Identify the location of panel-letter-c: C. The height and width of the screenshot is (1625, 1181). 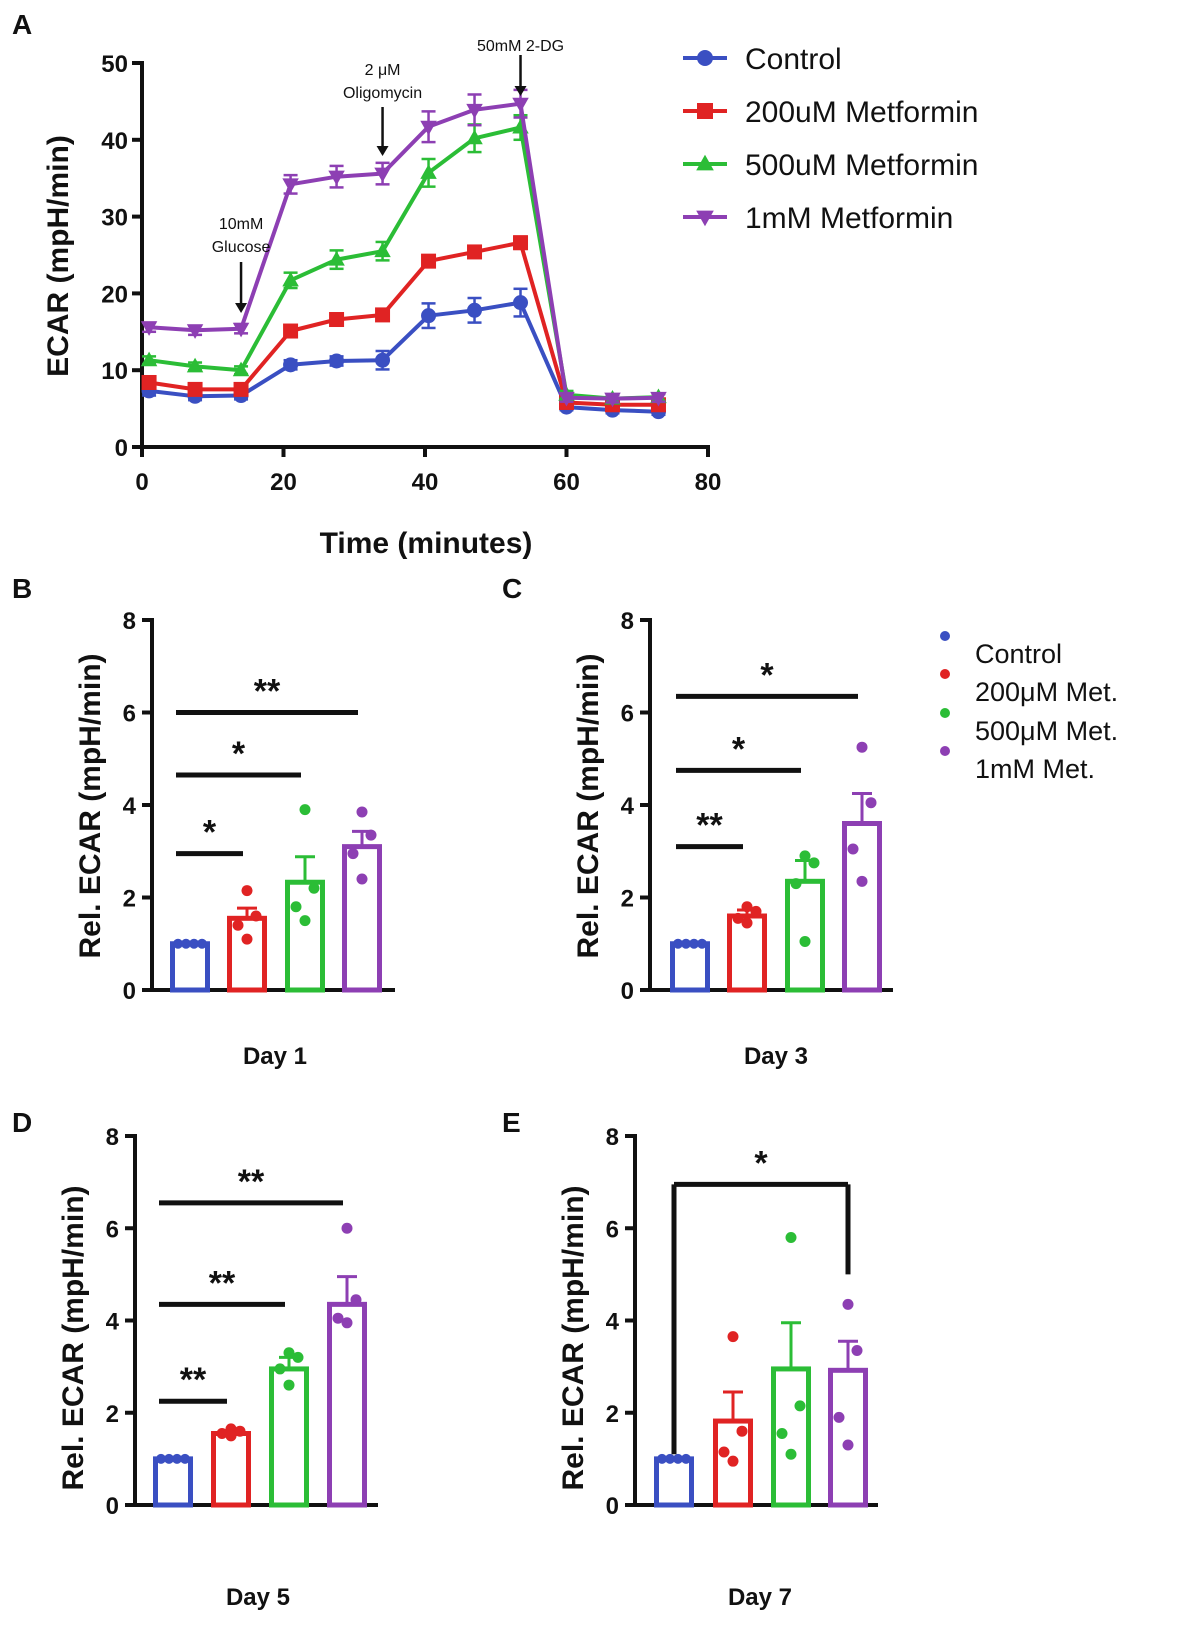
(512, 588).